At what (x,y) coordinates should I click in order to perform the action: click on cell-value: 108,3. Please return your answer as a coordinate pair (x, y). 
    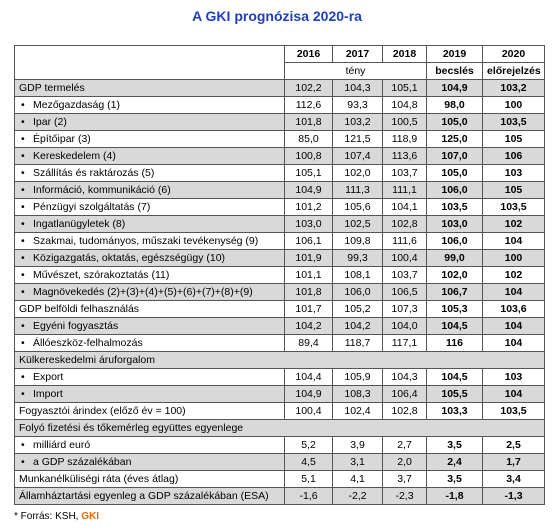
    Looking at the image, I should click on (357, 394).